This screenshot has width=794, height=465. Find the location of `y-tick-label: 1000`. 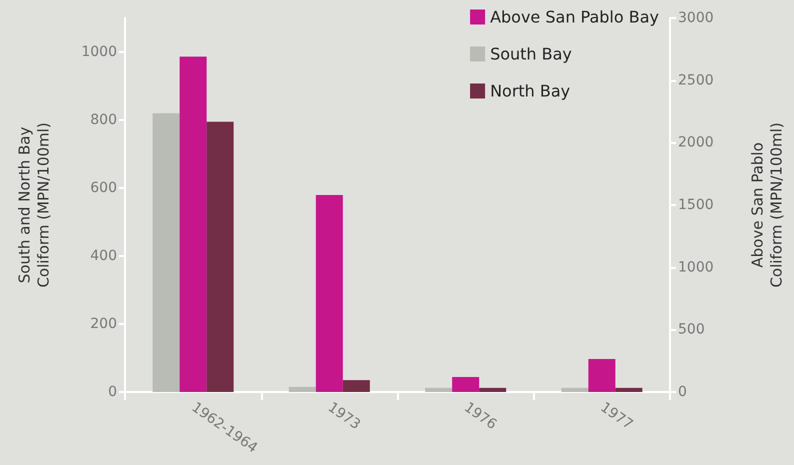

y-tick-label: 1000 is located at coordinates (99, 52).